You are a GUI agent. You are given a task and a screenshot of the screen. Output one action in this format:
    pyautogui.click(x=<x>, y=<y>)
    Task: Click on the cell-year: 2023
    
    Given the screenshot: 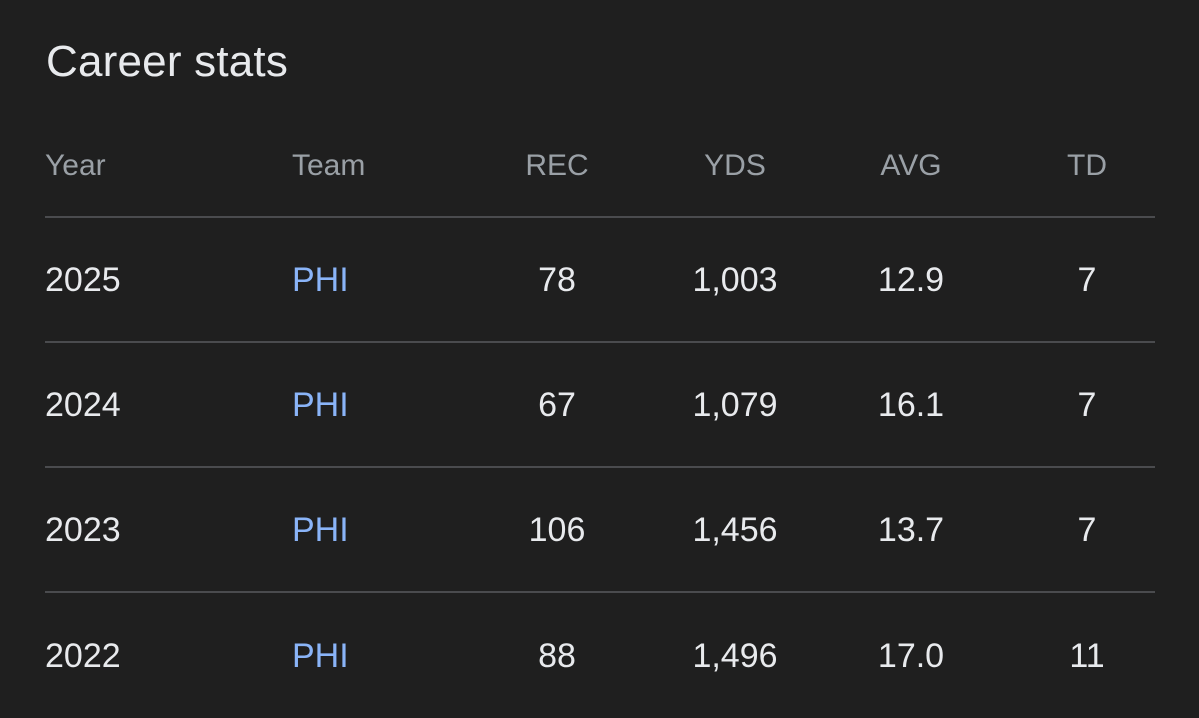 What is the action you would take?
    pyautogui.click(x=83, y=529)
    